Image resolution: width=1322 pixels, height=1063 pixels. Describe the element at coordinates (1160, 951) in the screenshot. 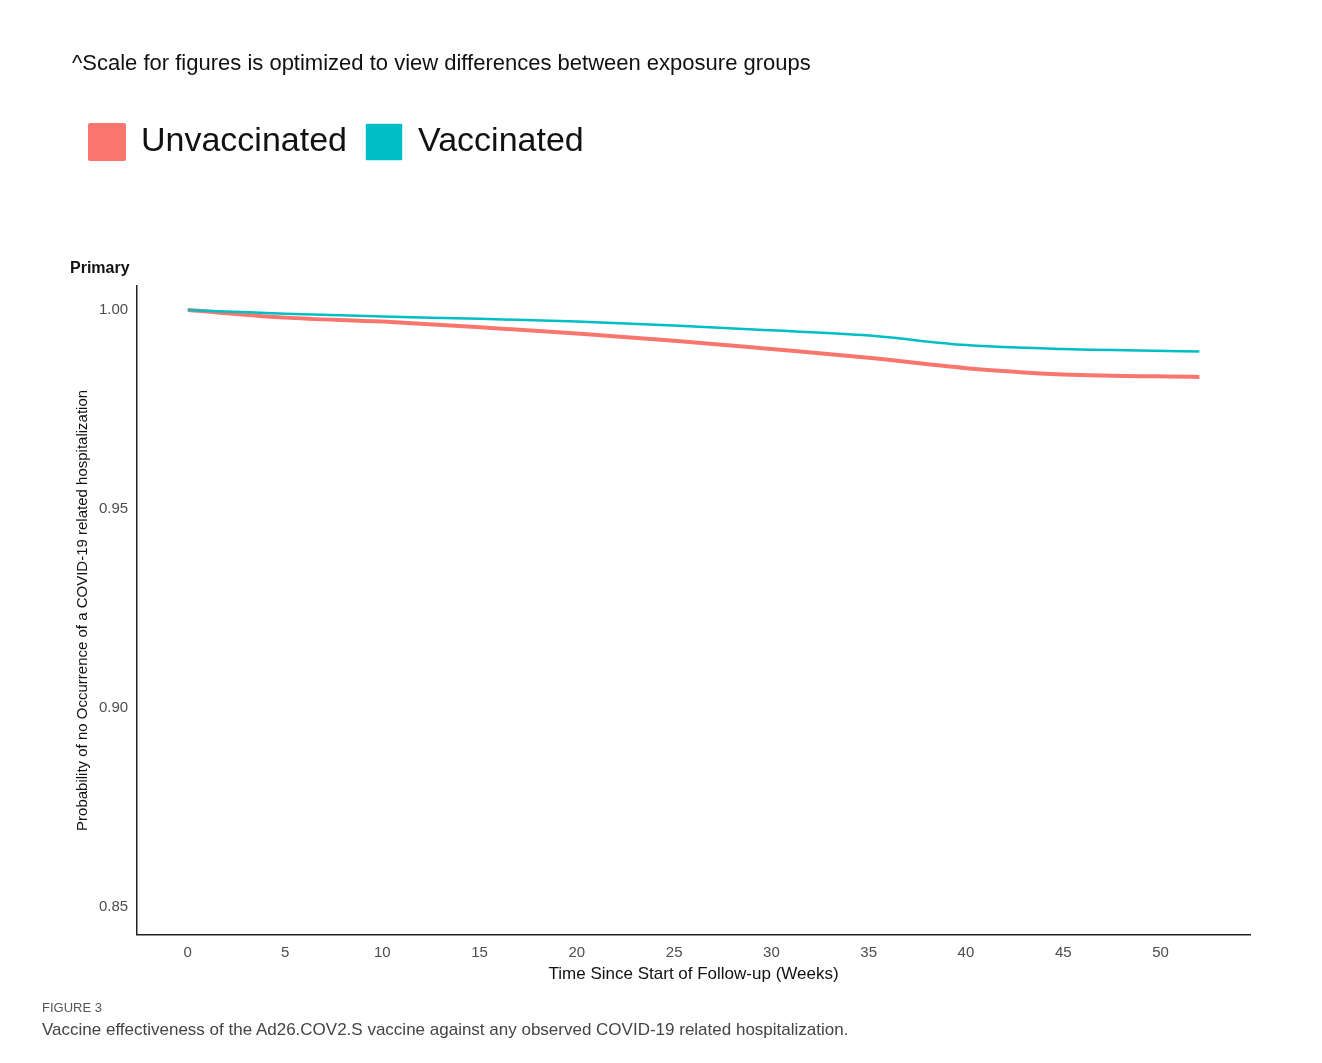

I see `x-tick-label: 50` at that location.